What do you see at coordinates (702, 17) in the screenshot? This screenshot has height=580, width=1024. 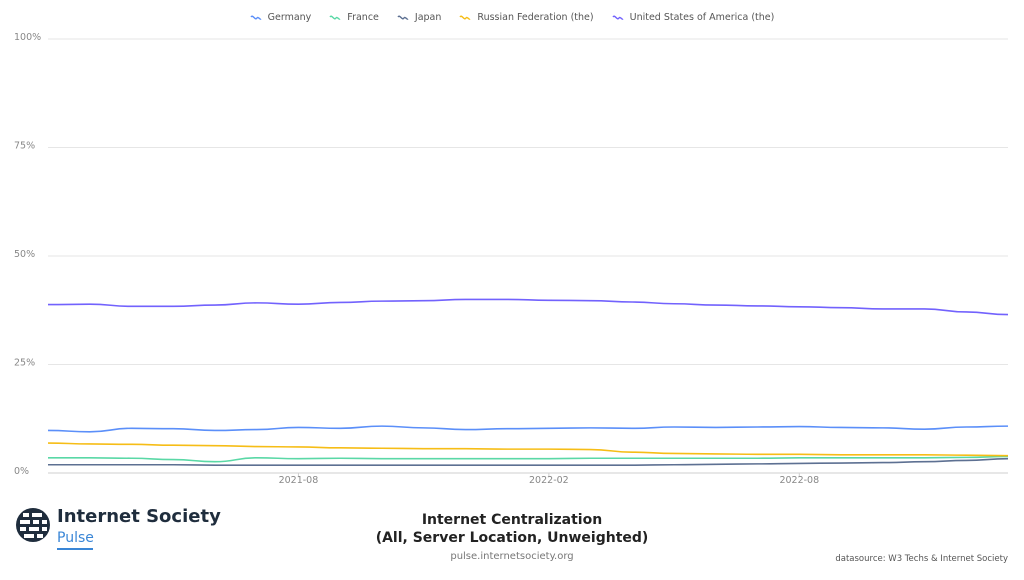 I see `legend-label: United States of America (the)` at bounding box center [702, 17].